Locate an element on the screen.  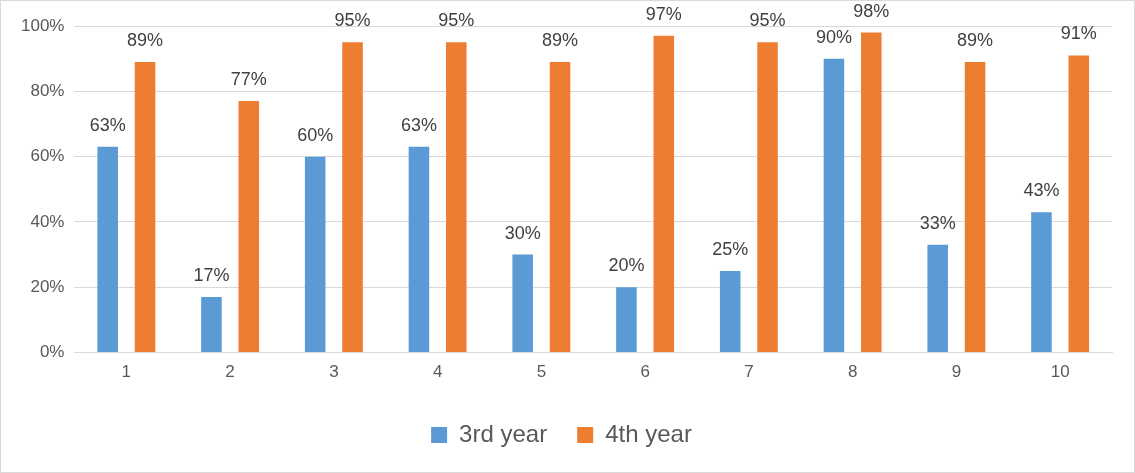
data-label: 98% is located at coordinates (871, 10).